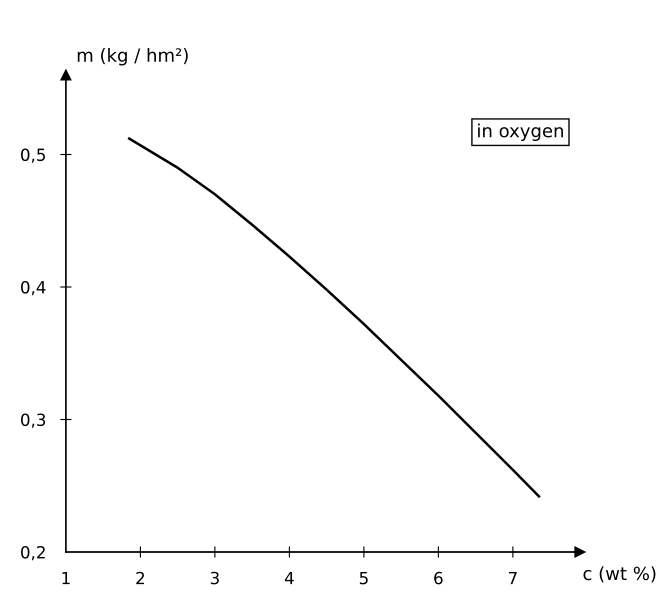 Image resolution: width=659 pixels, height=596 pixels. Describe the element at coordinates (133, 57) in the screenshot. I see `y-axis-title: m (kg / hm²)` at that location.